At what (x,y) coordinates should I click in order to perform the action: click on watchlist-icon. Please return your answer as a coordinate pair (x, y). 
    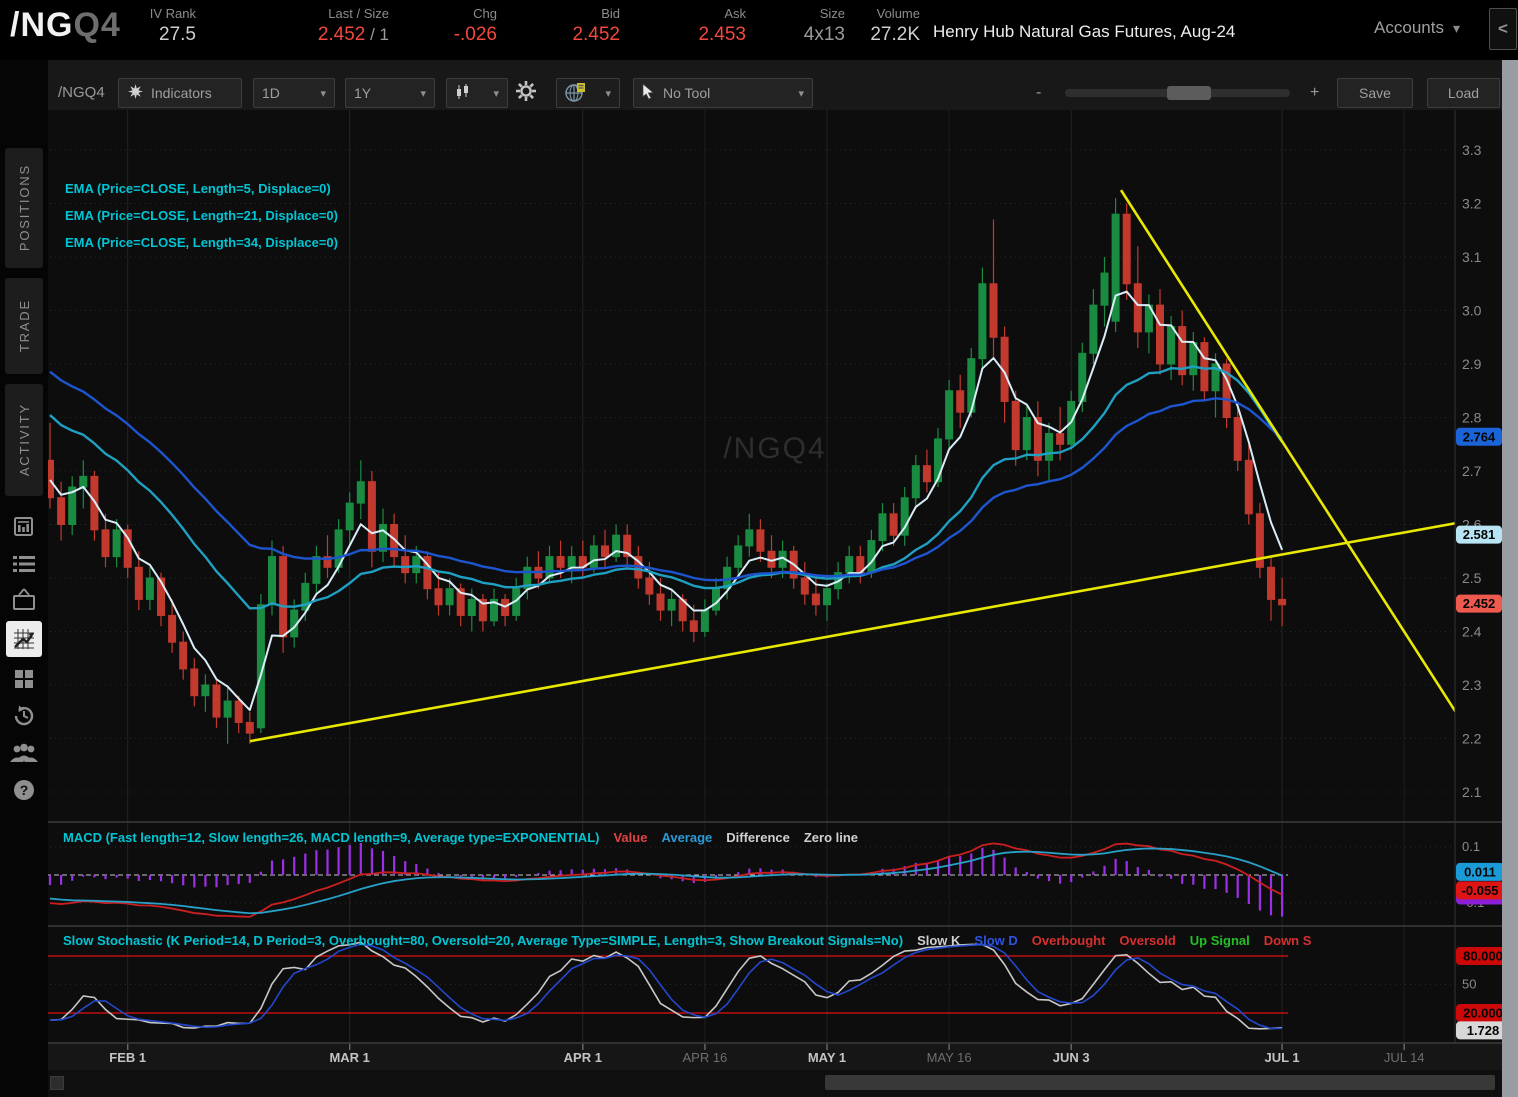
    Looking at the image, I should click on (24, 564).